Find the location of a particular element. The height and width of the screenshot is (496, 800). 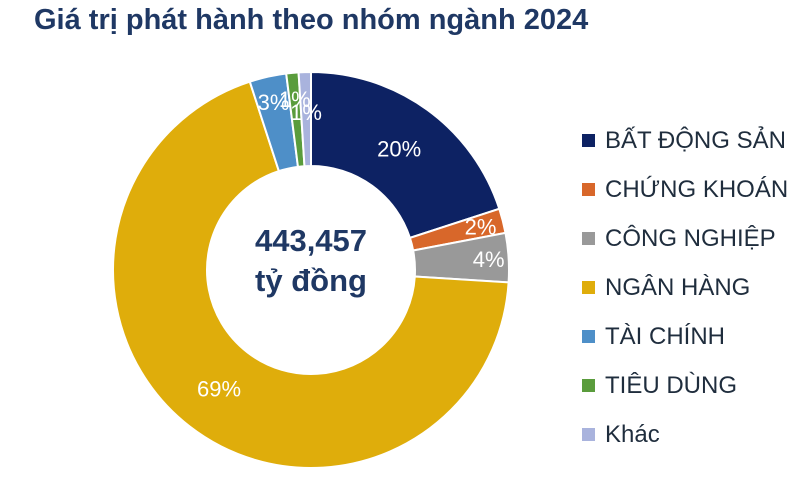

legend-label: Khác is located at coordinates (632, 434).